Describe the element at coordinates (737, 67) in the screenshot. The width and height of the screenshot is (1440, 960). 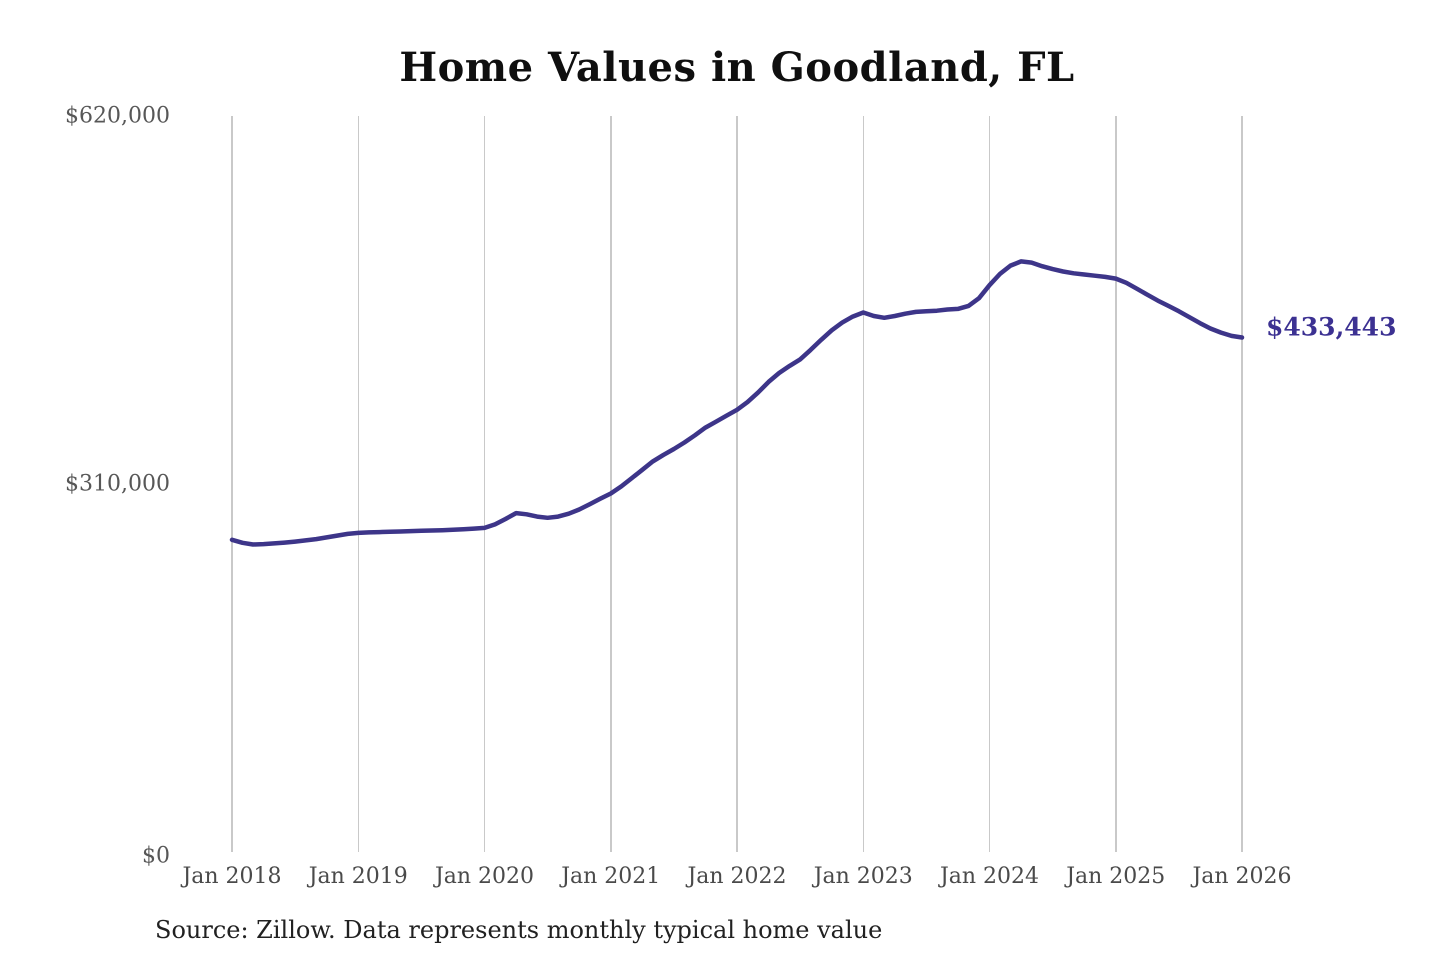
I see `chart-title: Home Values in Goodland, FL` at that location.